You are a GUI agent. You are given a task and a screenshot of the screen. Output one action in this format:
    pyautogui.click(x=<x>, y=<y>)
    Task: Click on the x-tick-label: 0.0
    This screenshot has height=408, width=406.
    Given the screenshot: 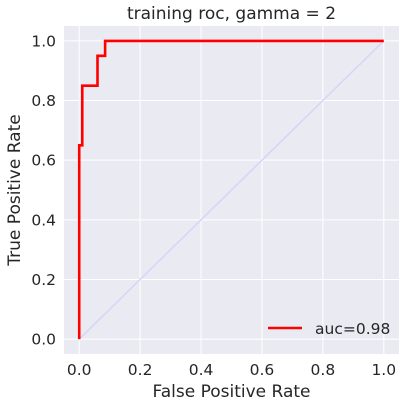 What is the action you would take?
    pyautogui.click(x=79, y=370)
    